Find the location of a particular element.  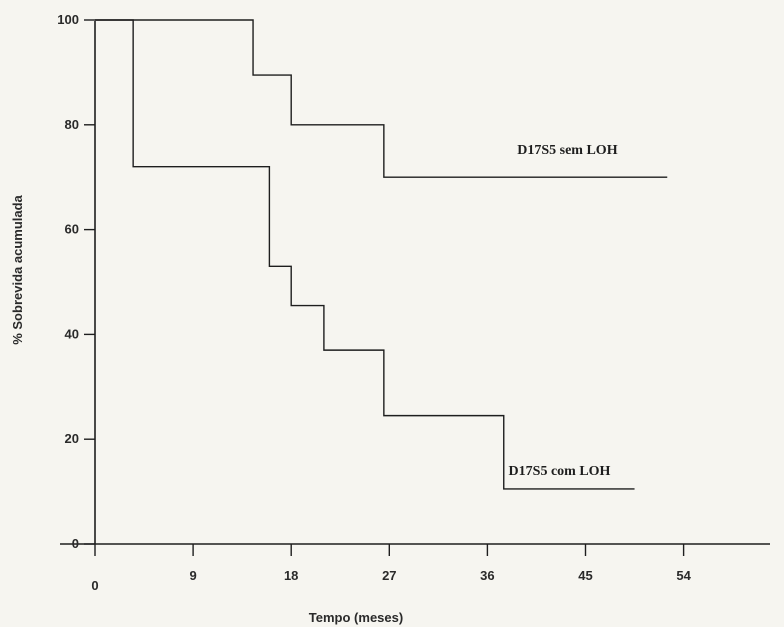

series-label-com-loh: D17S5 com LOH is located at coordinates (560, 471).